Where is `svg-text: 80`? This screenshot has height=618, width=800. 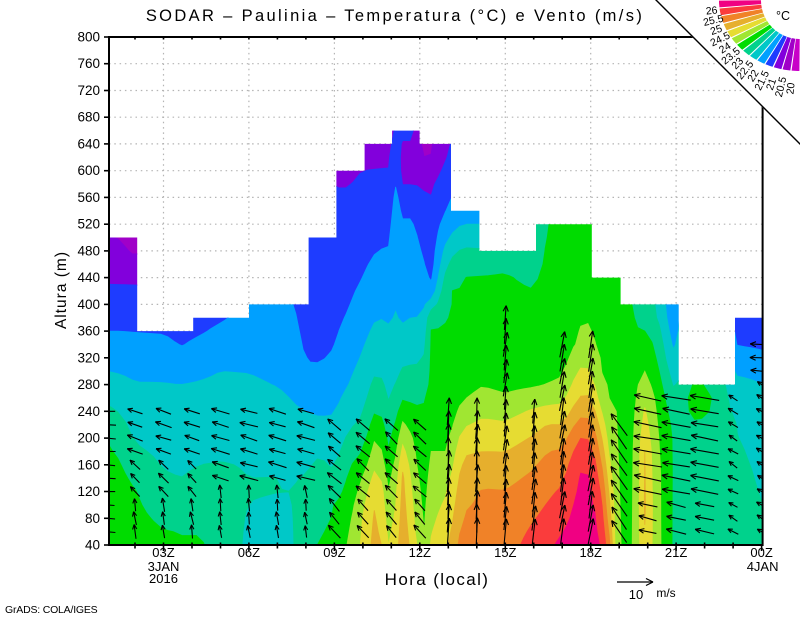 svg-text: 80 is located at coordinates (92, 518).